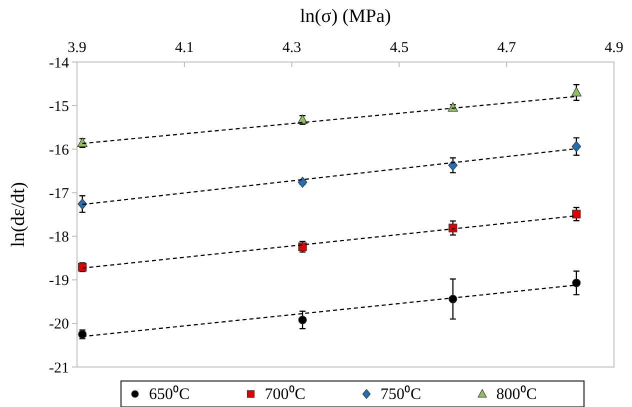  Describe the element at coordinates (516, 394) in the screenshot. I see `legend-label: 800⁰C` at that location.